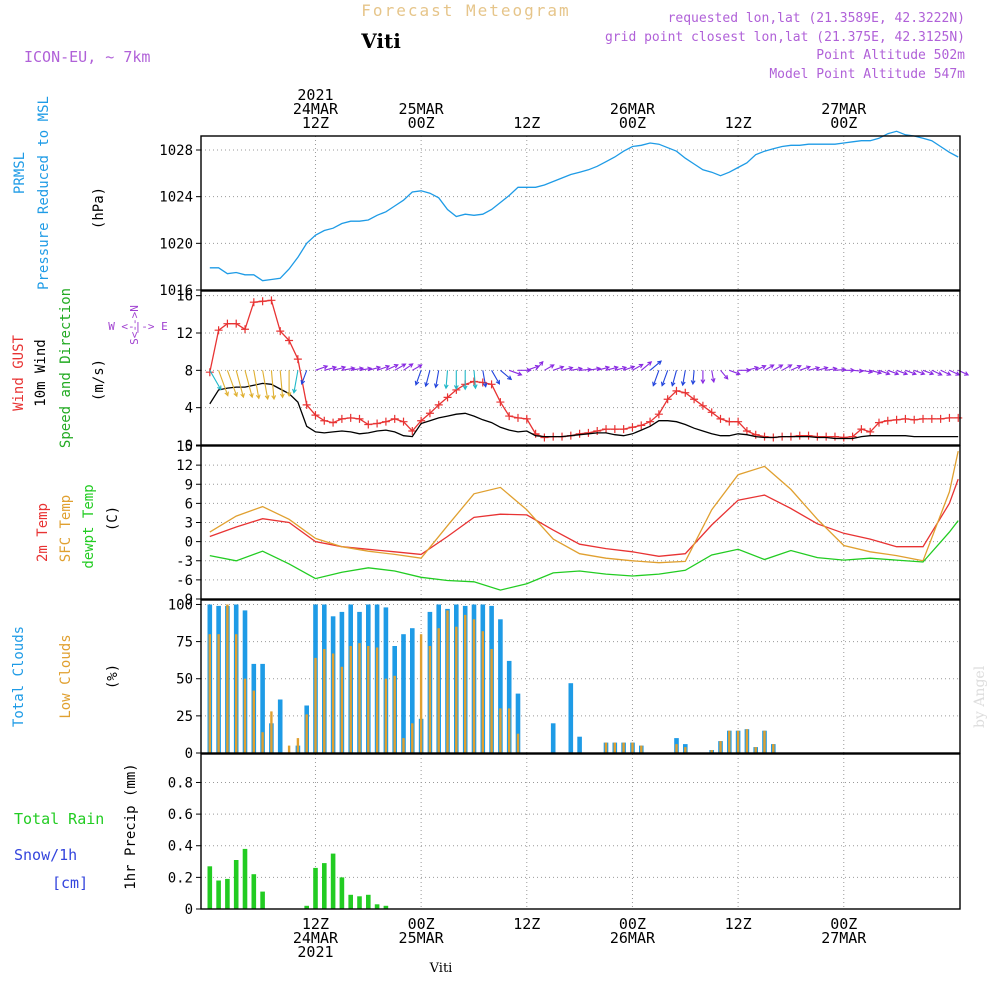 This screenshot has height=1000, width=1000. Describe the element at coordinates (113, 518) in the screenshot. I see `axis-unit-label: (C)` at that location.